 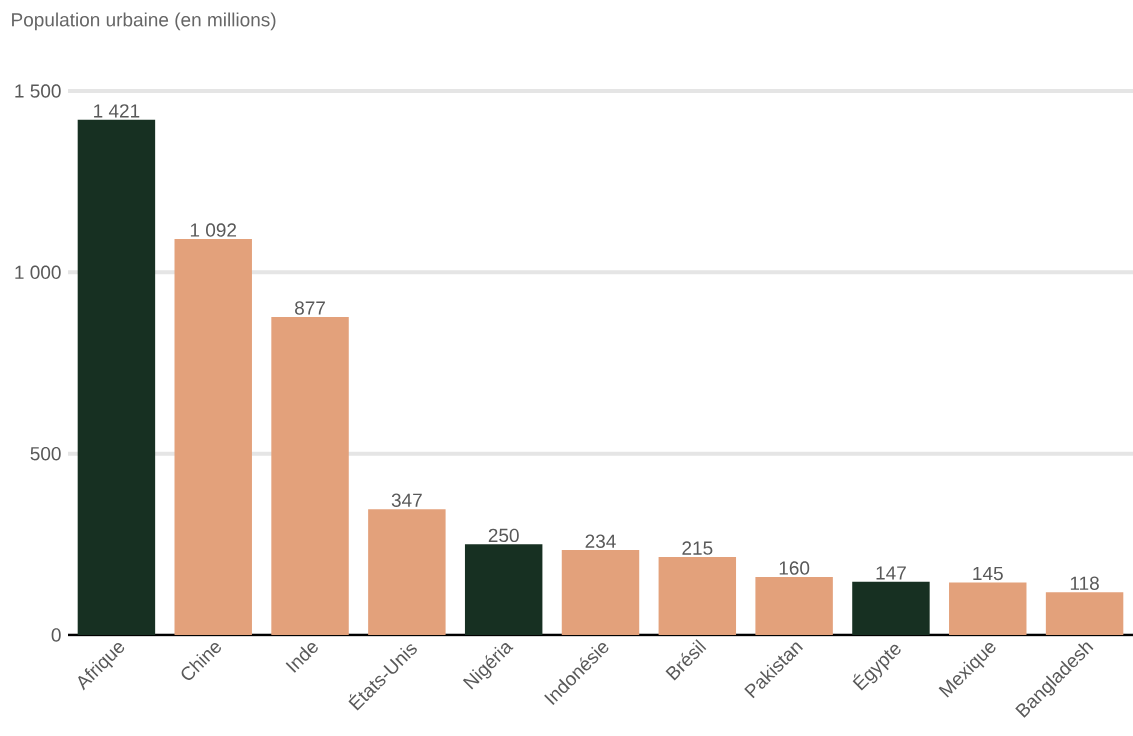 What do you see at coordinates (213, 230) in the screenshot?
I see `data-label: 1 092` at bounding box center [213, 230].